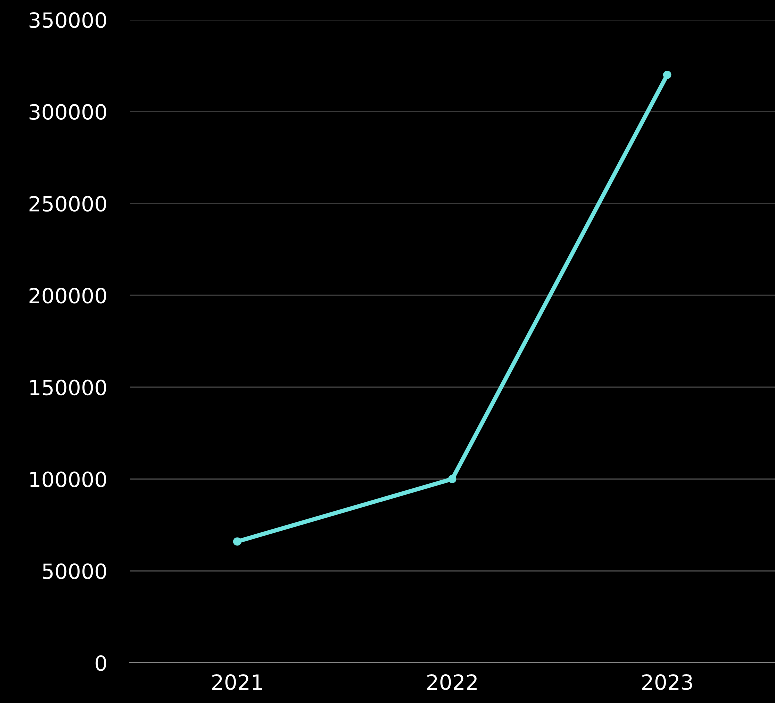  What do you see at coordinates (101, 663) in the screenshot?
I see `y-tick-label: 0` at bounding box center [101, 663].